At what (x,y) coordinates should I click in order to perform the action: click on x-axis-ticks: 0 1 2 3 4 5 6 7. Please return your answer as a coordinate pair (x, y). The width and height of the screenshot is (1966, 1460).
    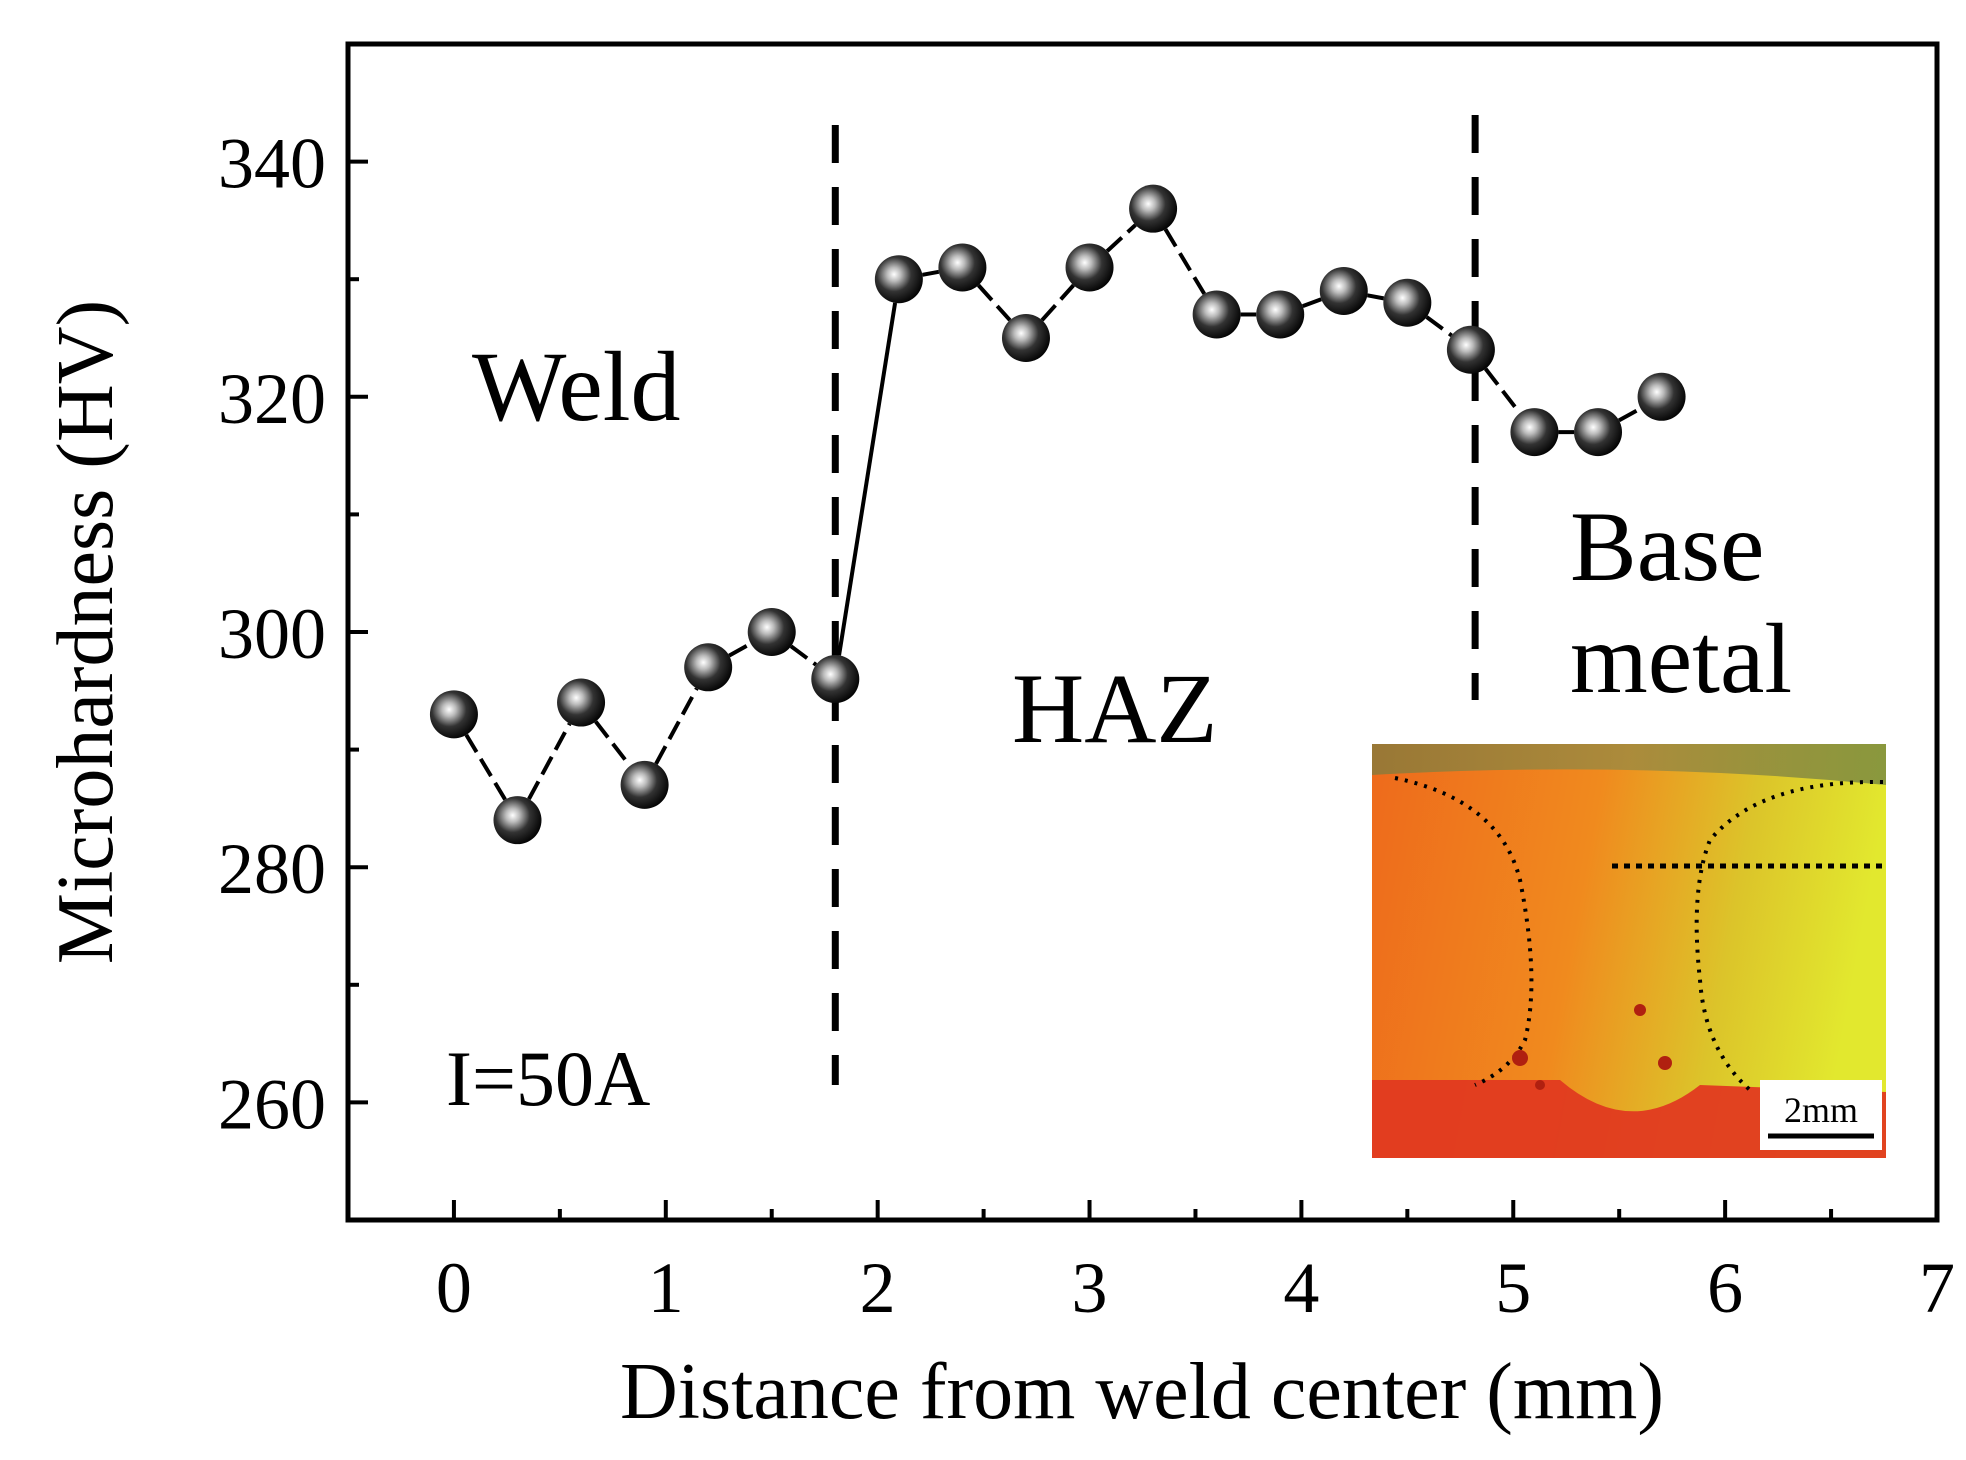
    Looking at the image, I should click on (1195, 1264).